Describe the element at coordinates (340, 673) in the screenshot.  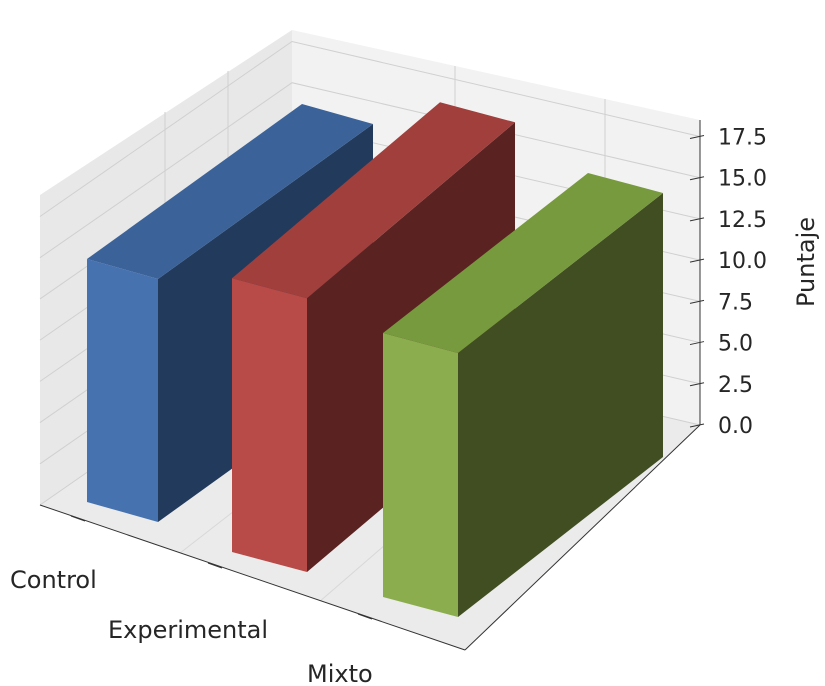
I see `x-tick-label-mixto: Mixto` at that location.